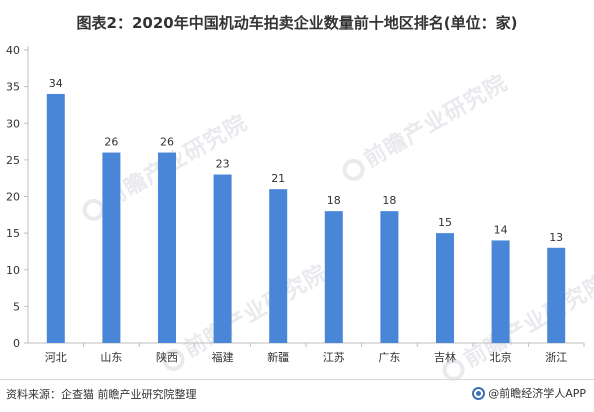  What do you see at coordinates (111, 357) in the screenshot?
I see `x-tick-label: 山东` at bounding box center [111, 357].